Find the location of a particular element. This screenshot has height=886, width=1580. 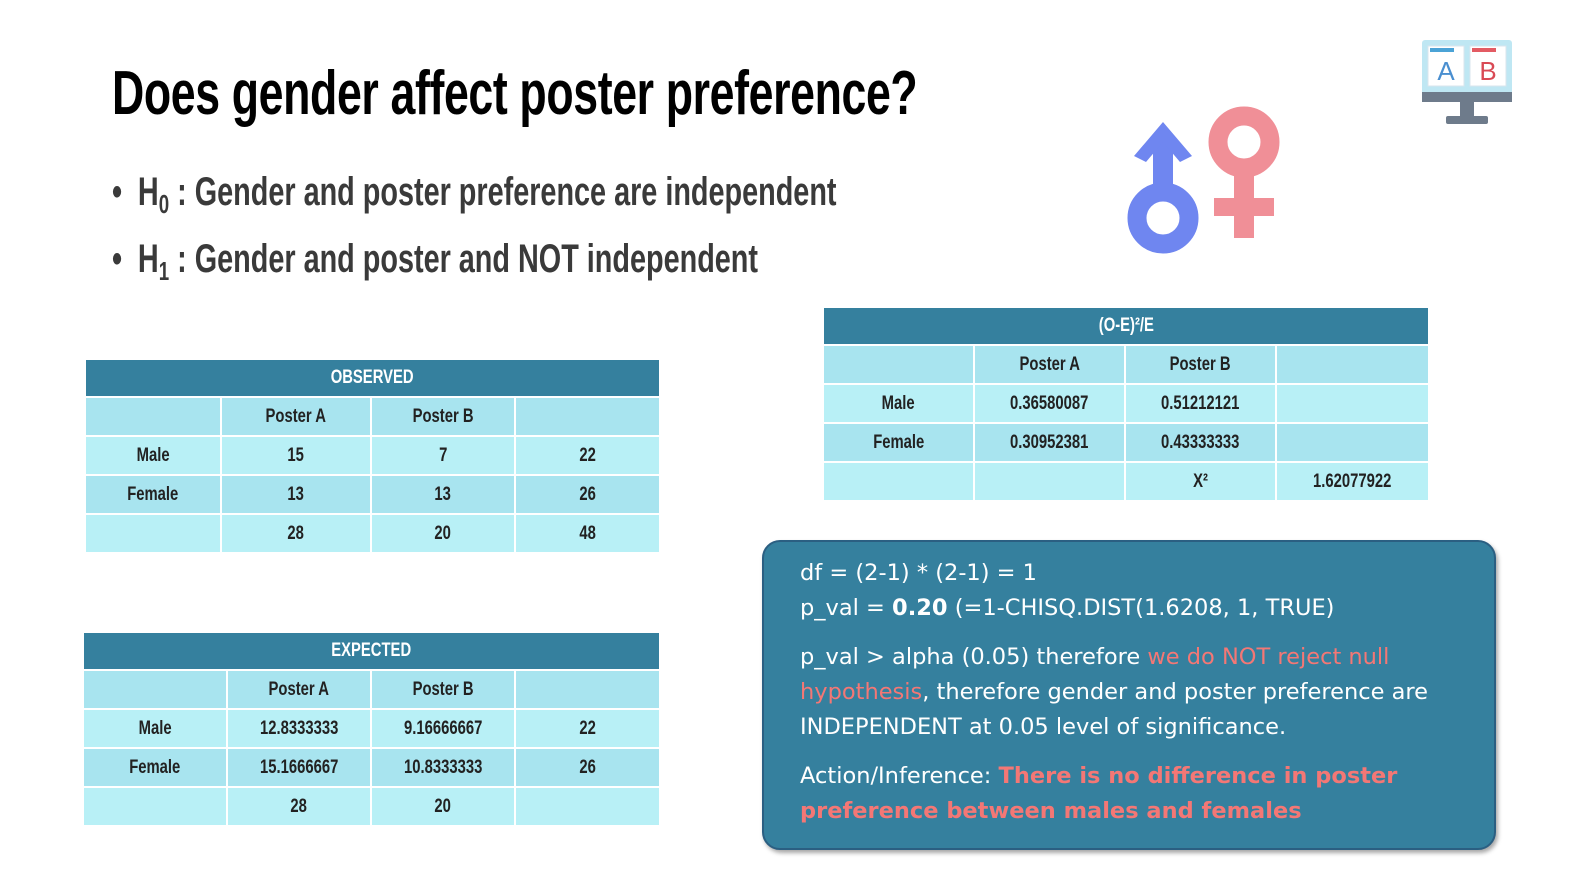

table-row: 28 20 is located at coordinates (372, 806).